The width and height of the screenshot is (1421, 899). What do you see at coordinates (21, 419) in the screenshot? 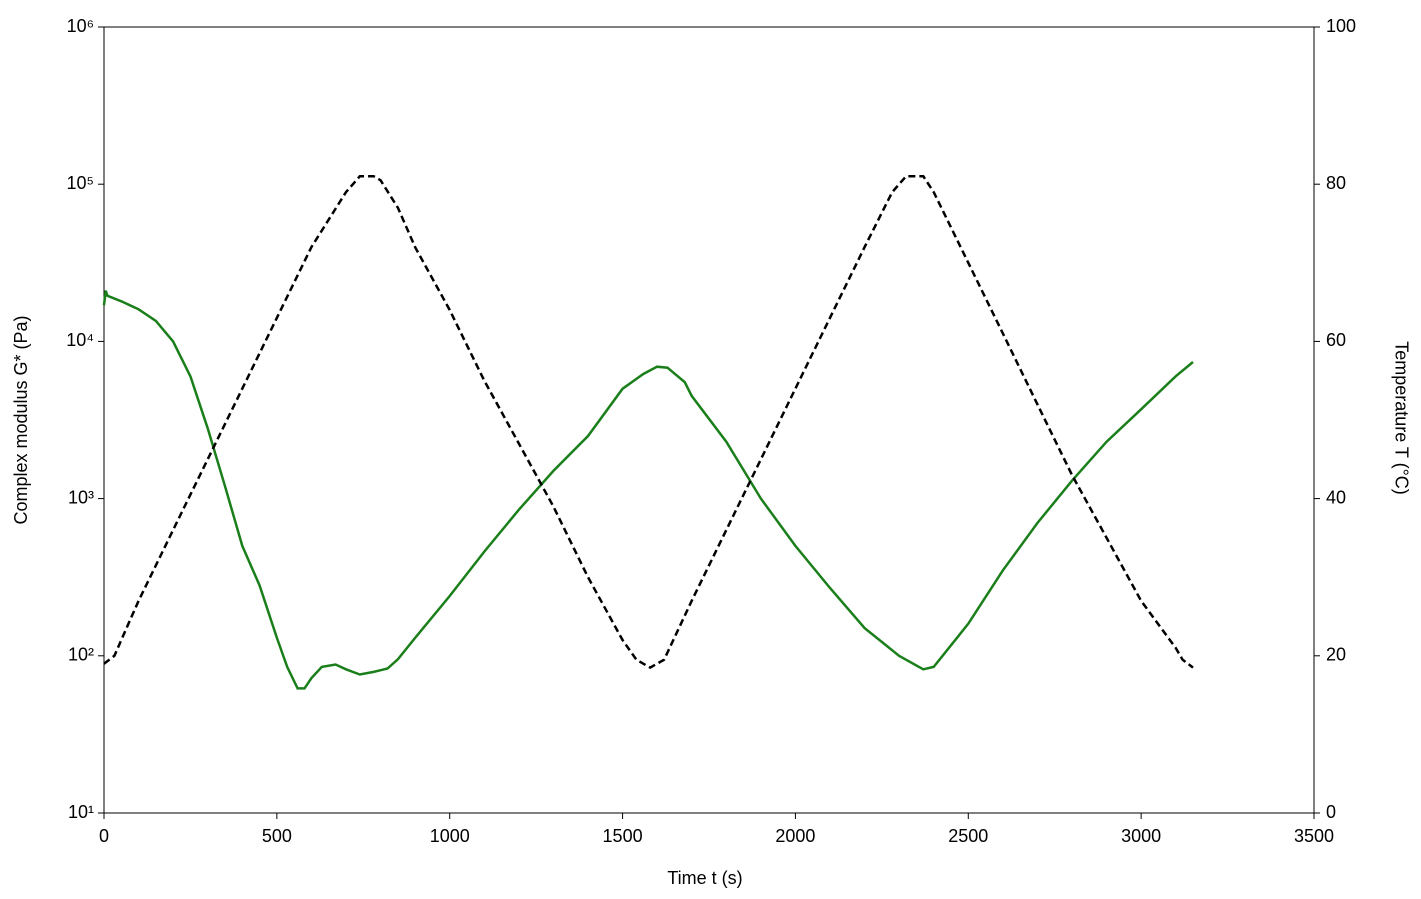
I see `y-axis-label: Complex modulus G* (Pa)` at bounding box center [21, 419].